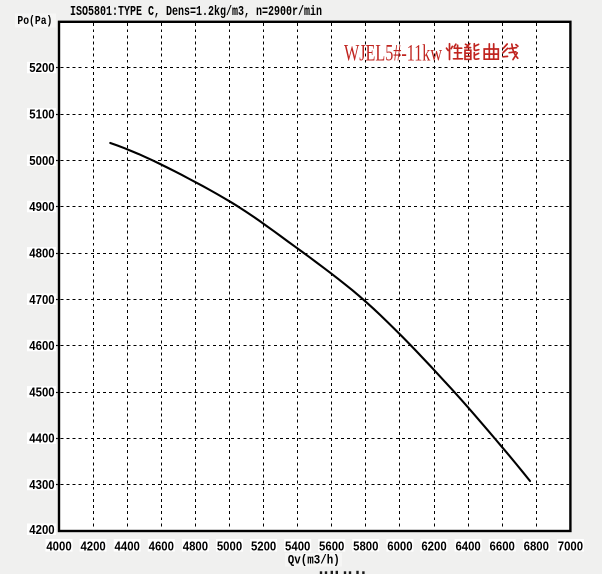 The width and height of the screenshot is (602, 574). I want to click on svg-text: 6000, so click(399, 545).